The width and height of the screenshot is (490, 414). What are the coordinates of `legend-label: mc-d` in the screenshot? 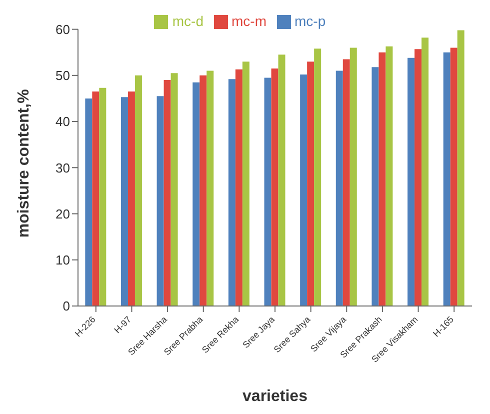 It's located at (188, 21).